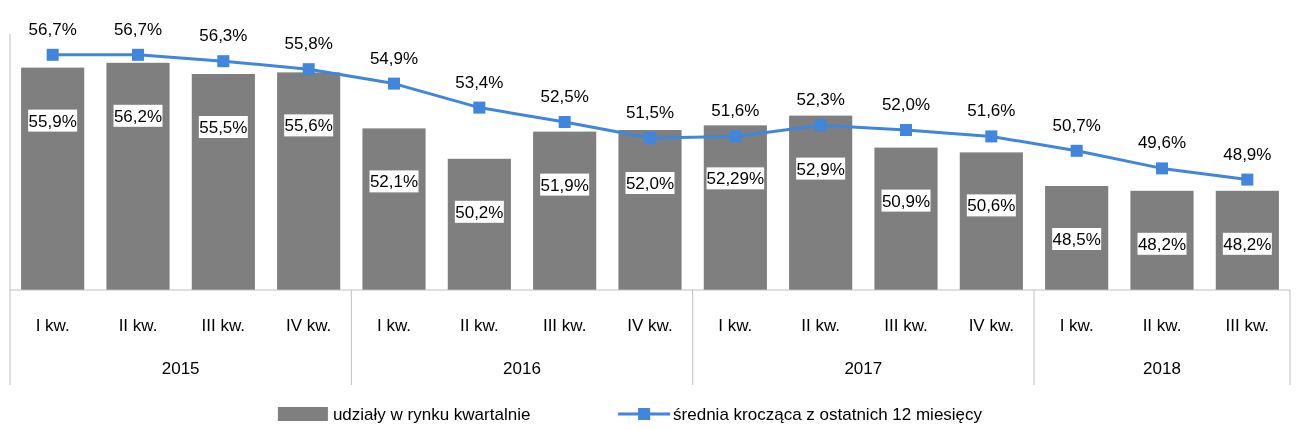 This screenshot has height=430, width=1298. What do you see at coordinates (479, 82) in the screenshot?
I see `data-label: 53,4%` at bounding box center [479, 82].